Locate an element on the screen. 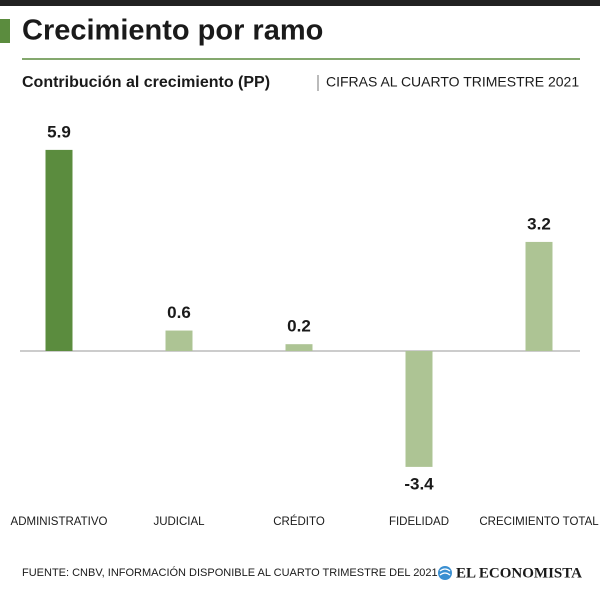  x-tick-label: CRÉDITO is located at coordinates (299, 521).